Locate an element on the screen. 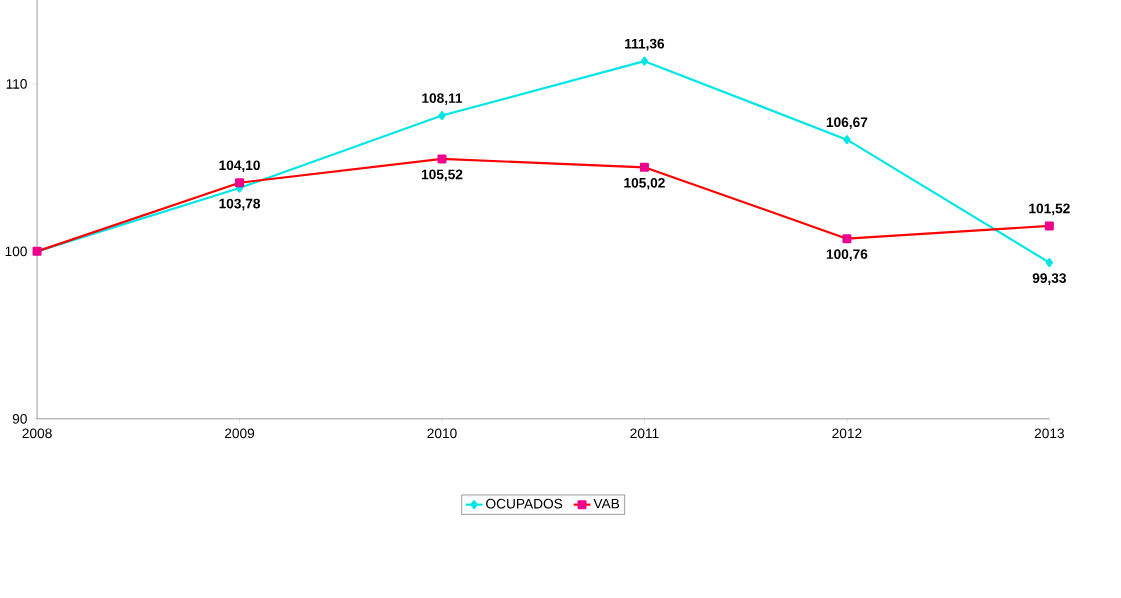 The image size is (1121, 598). x-tick-label: 2009 is located at coordinates (239, 433).